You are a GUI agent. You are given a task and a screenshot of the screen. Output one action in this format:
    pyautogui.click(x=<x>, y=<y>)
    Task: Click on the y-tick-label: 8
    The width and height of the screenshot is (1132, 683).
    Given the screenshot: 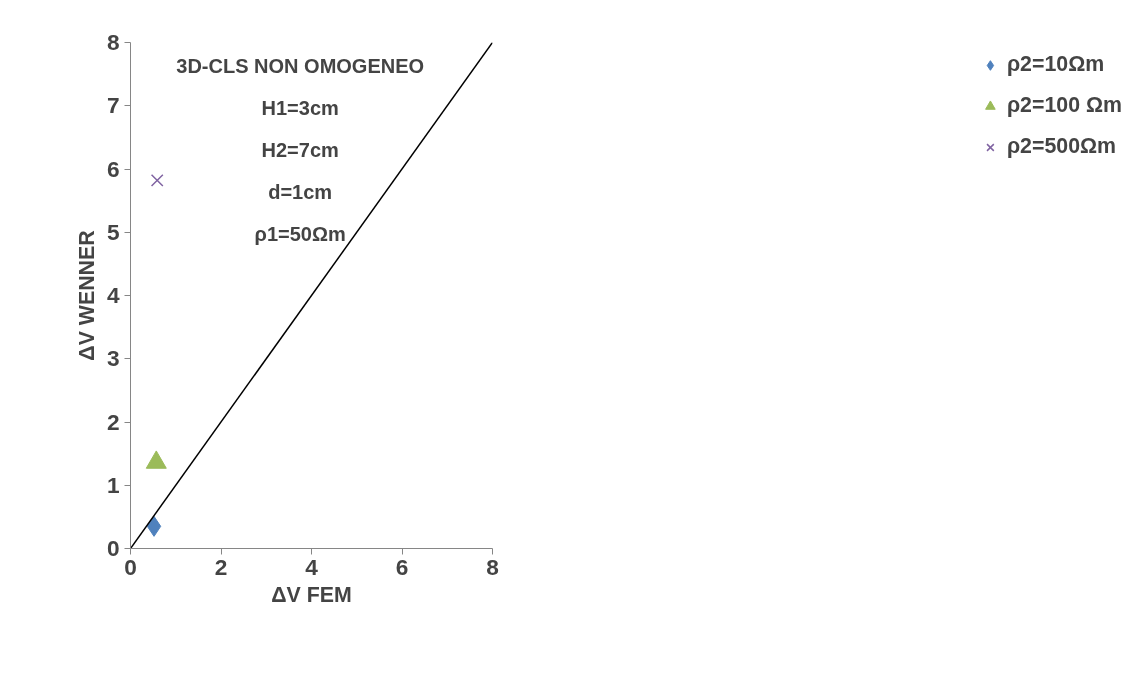 What is the action you would take?
    pyautogui.click(x=113, y=42)
    